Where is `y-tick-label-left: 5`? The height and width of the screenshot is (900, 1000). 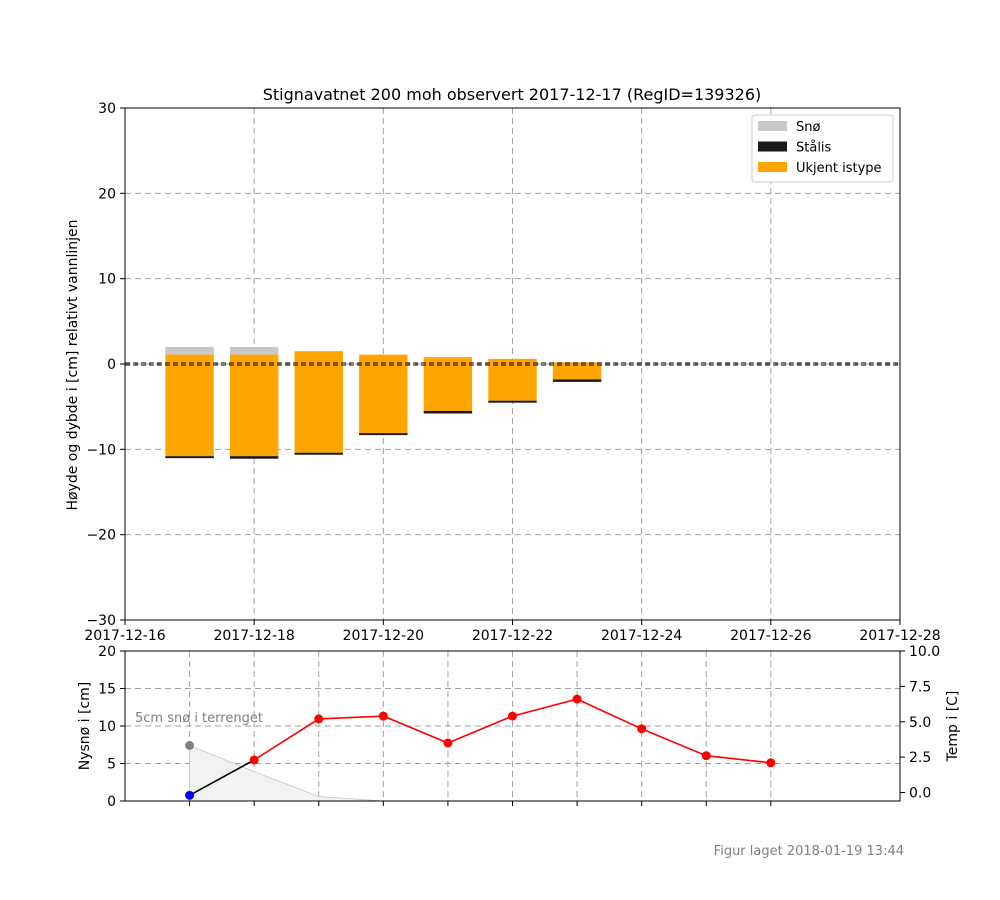
y-tick-label-left: 5 is located at coordinates (111, 765).